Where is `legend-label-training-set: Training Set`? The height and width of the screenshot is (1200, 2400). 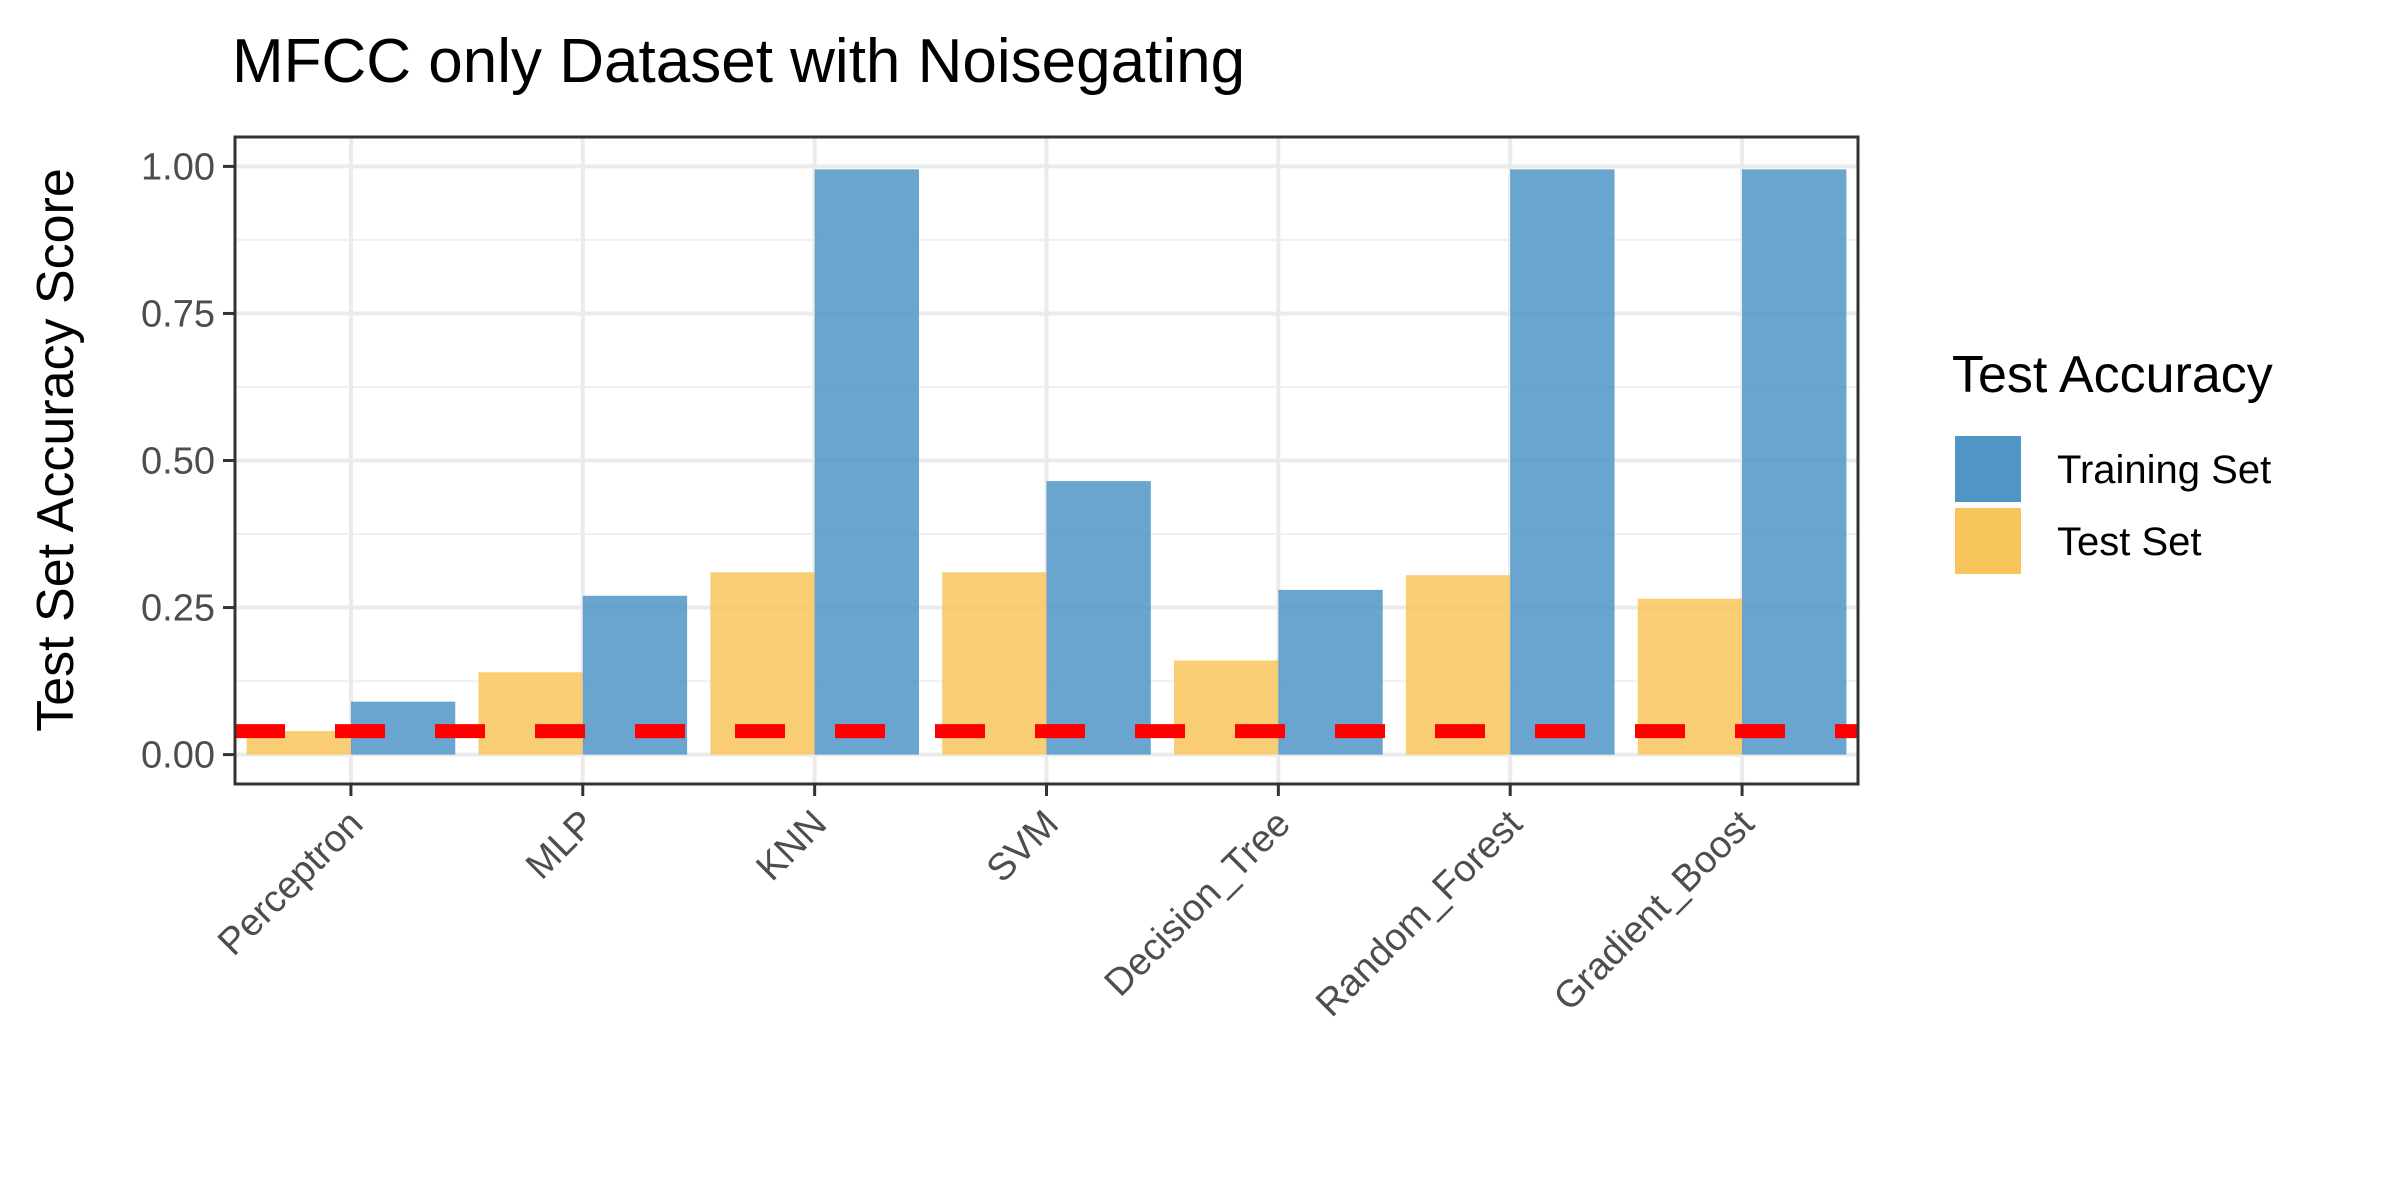
legend-label-training-set: Training Set is located at coordinates (2164, 470).